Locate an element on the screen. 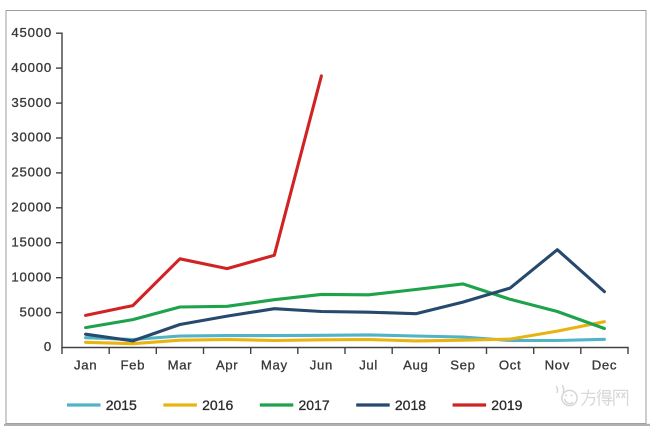 The image size is (650, 426). svg-text: Apr is located at coordinates (227, 365).